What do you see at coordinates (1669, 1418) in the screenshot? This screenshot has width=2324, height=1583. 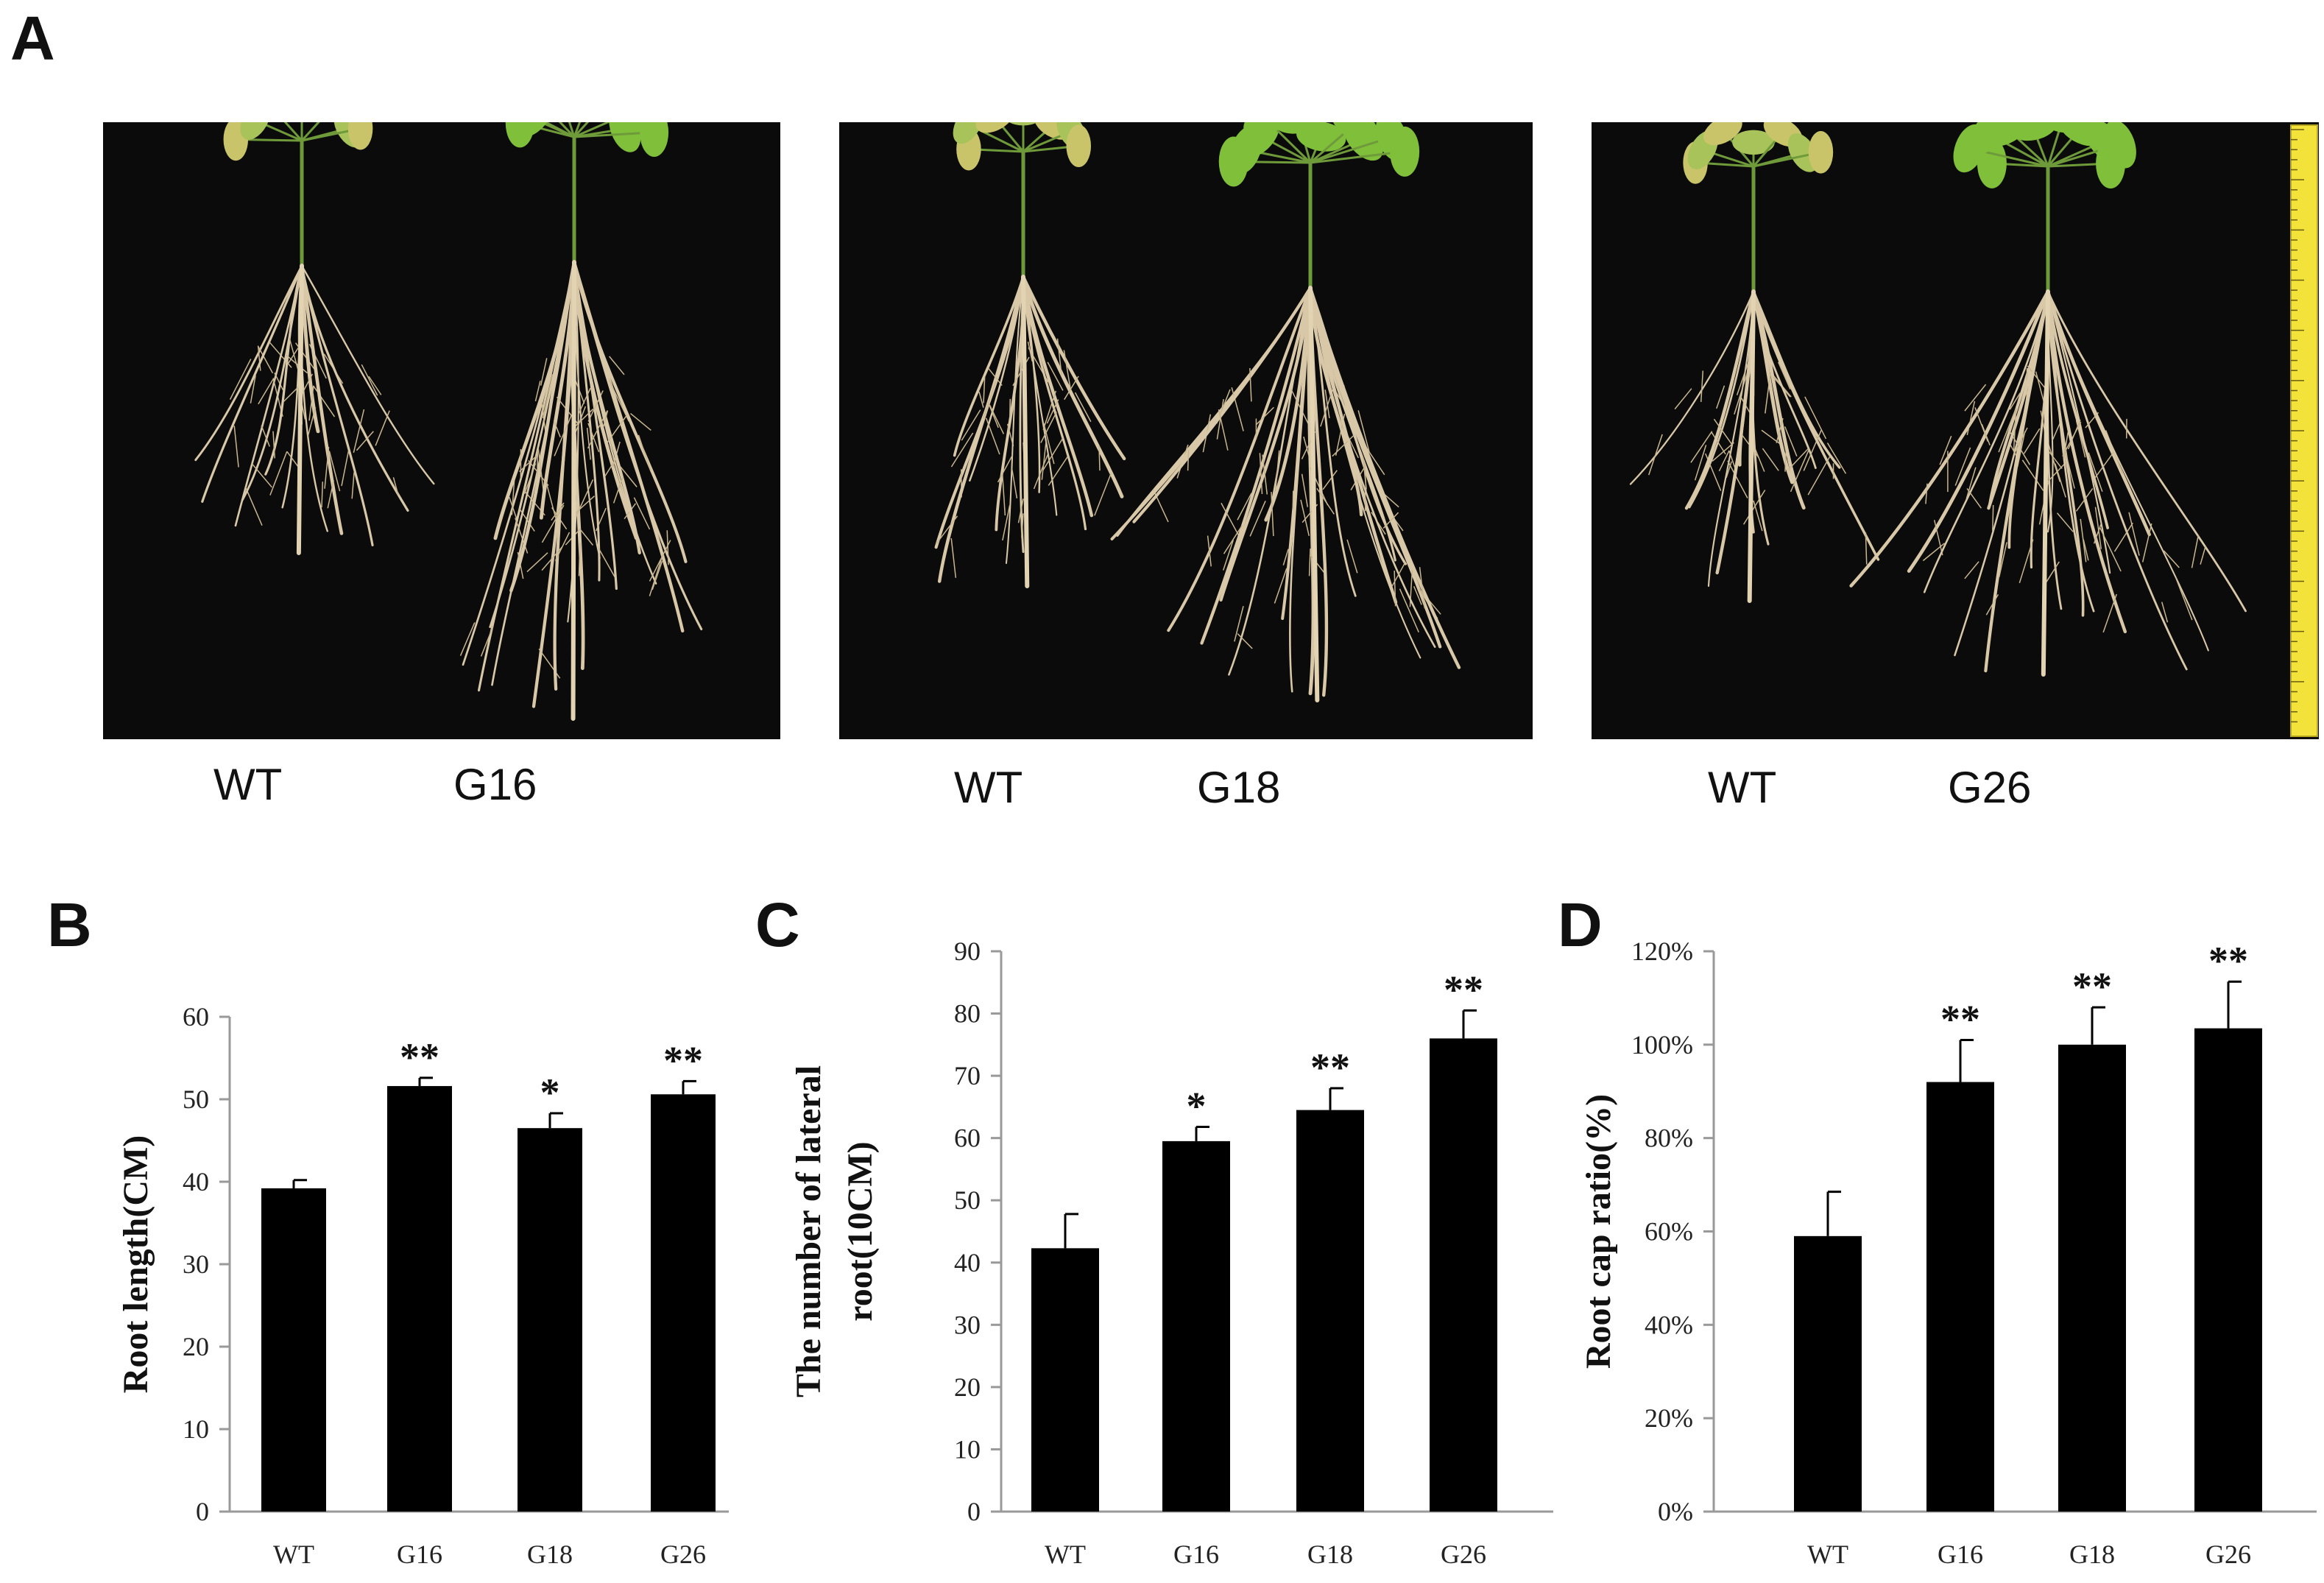 I see `y-tick-label: 20%` at bounding box center [1669, 1418].